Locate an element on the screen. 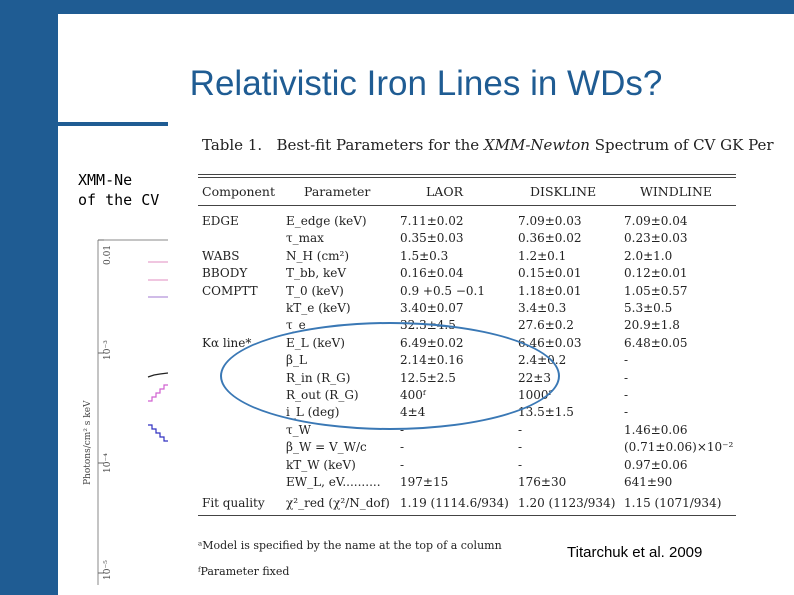  table-cell: 176±30 is located at coordinates (542, 482).